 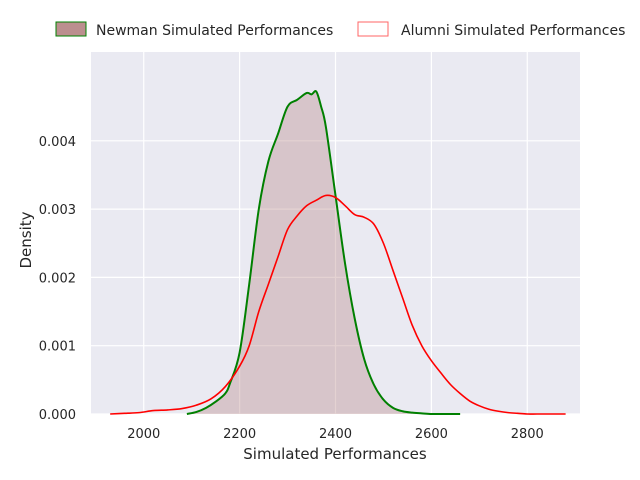 What do you see at coordinates (335, 454) in the screenshot?
I see `x-axis-label: Simulated Performances` at bounding box center [335, 454].